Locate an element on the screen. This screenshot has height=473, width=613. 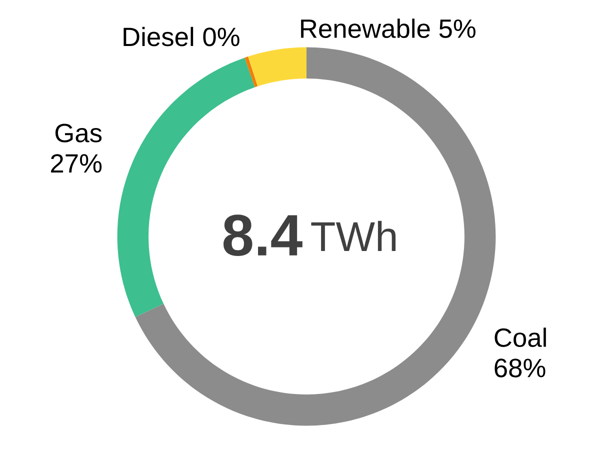
slice-label: Renewable 5% is located at coordinates (388, 28).